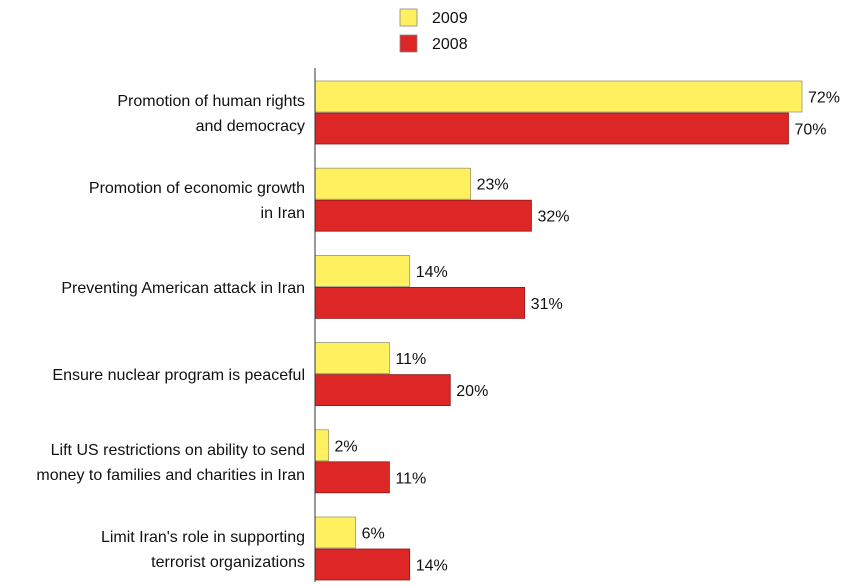 This screenshot has width=854, height=587. I want to click on value-label-2009: 23%, so click(493, 185).